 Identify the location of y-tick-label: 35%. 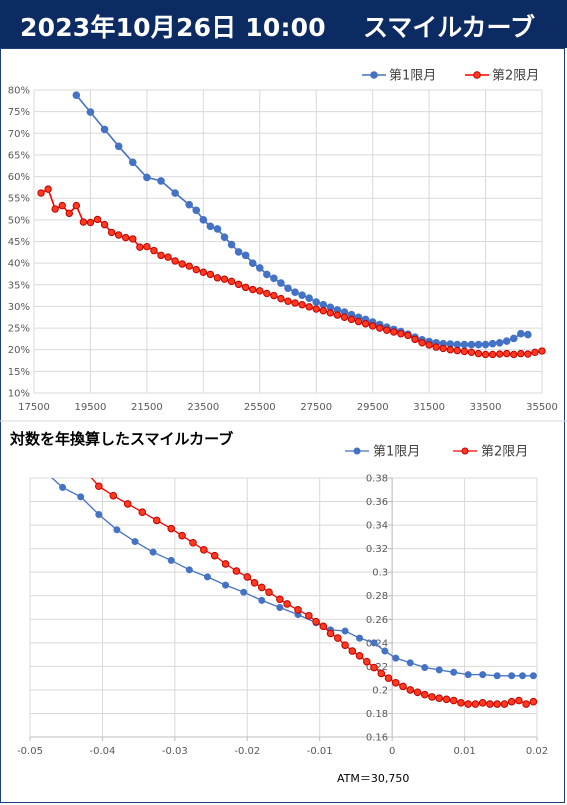
(19, 285).